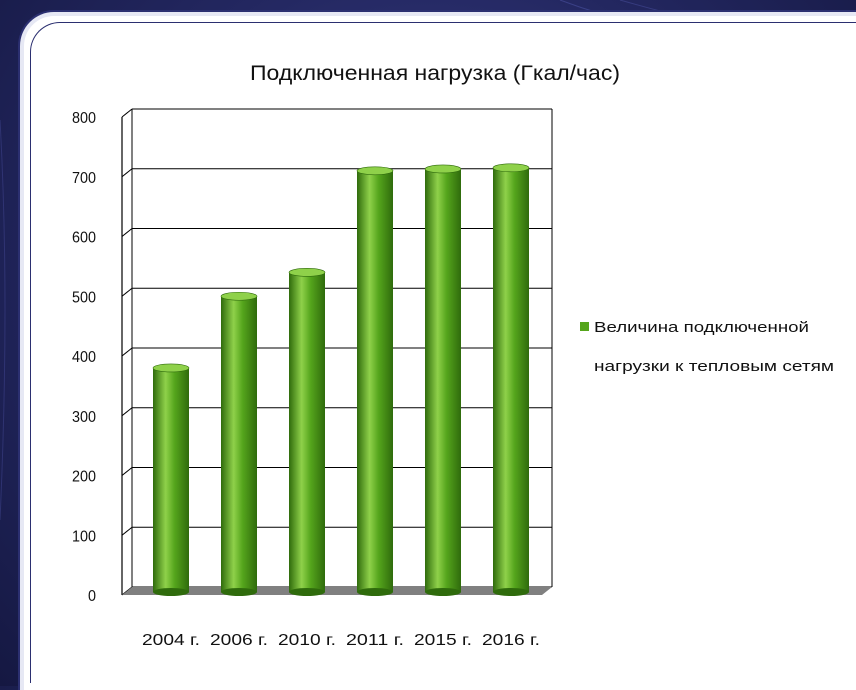 This screenshot has width=856, height=690. I want to click on x-tick-label: 2004 г., so click(171, 640).